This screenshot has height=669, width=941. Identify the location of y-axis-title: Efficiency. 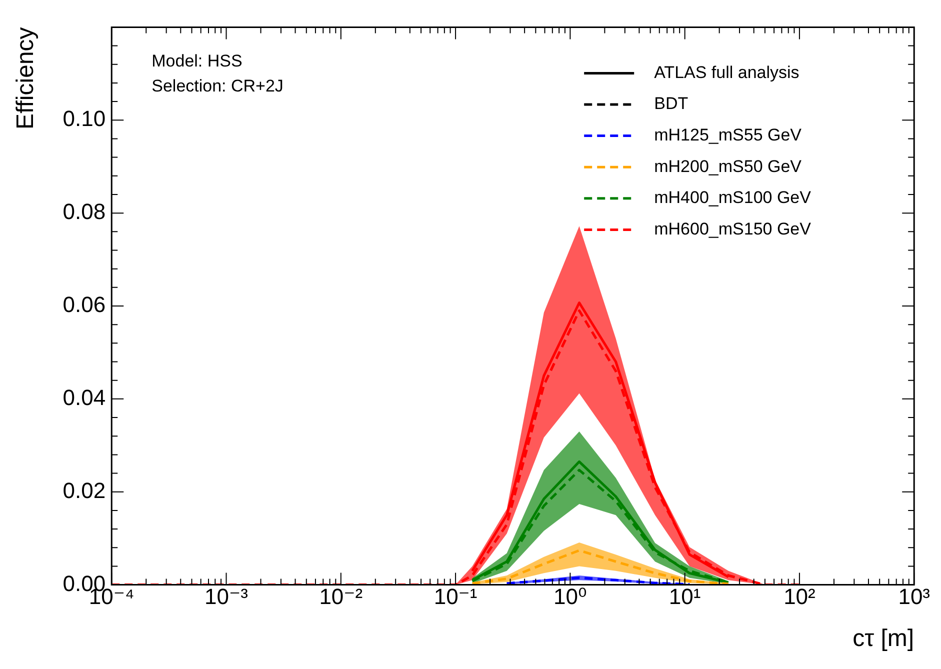
(26, 78).